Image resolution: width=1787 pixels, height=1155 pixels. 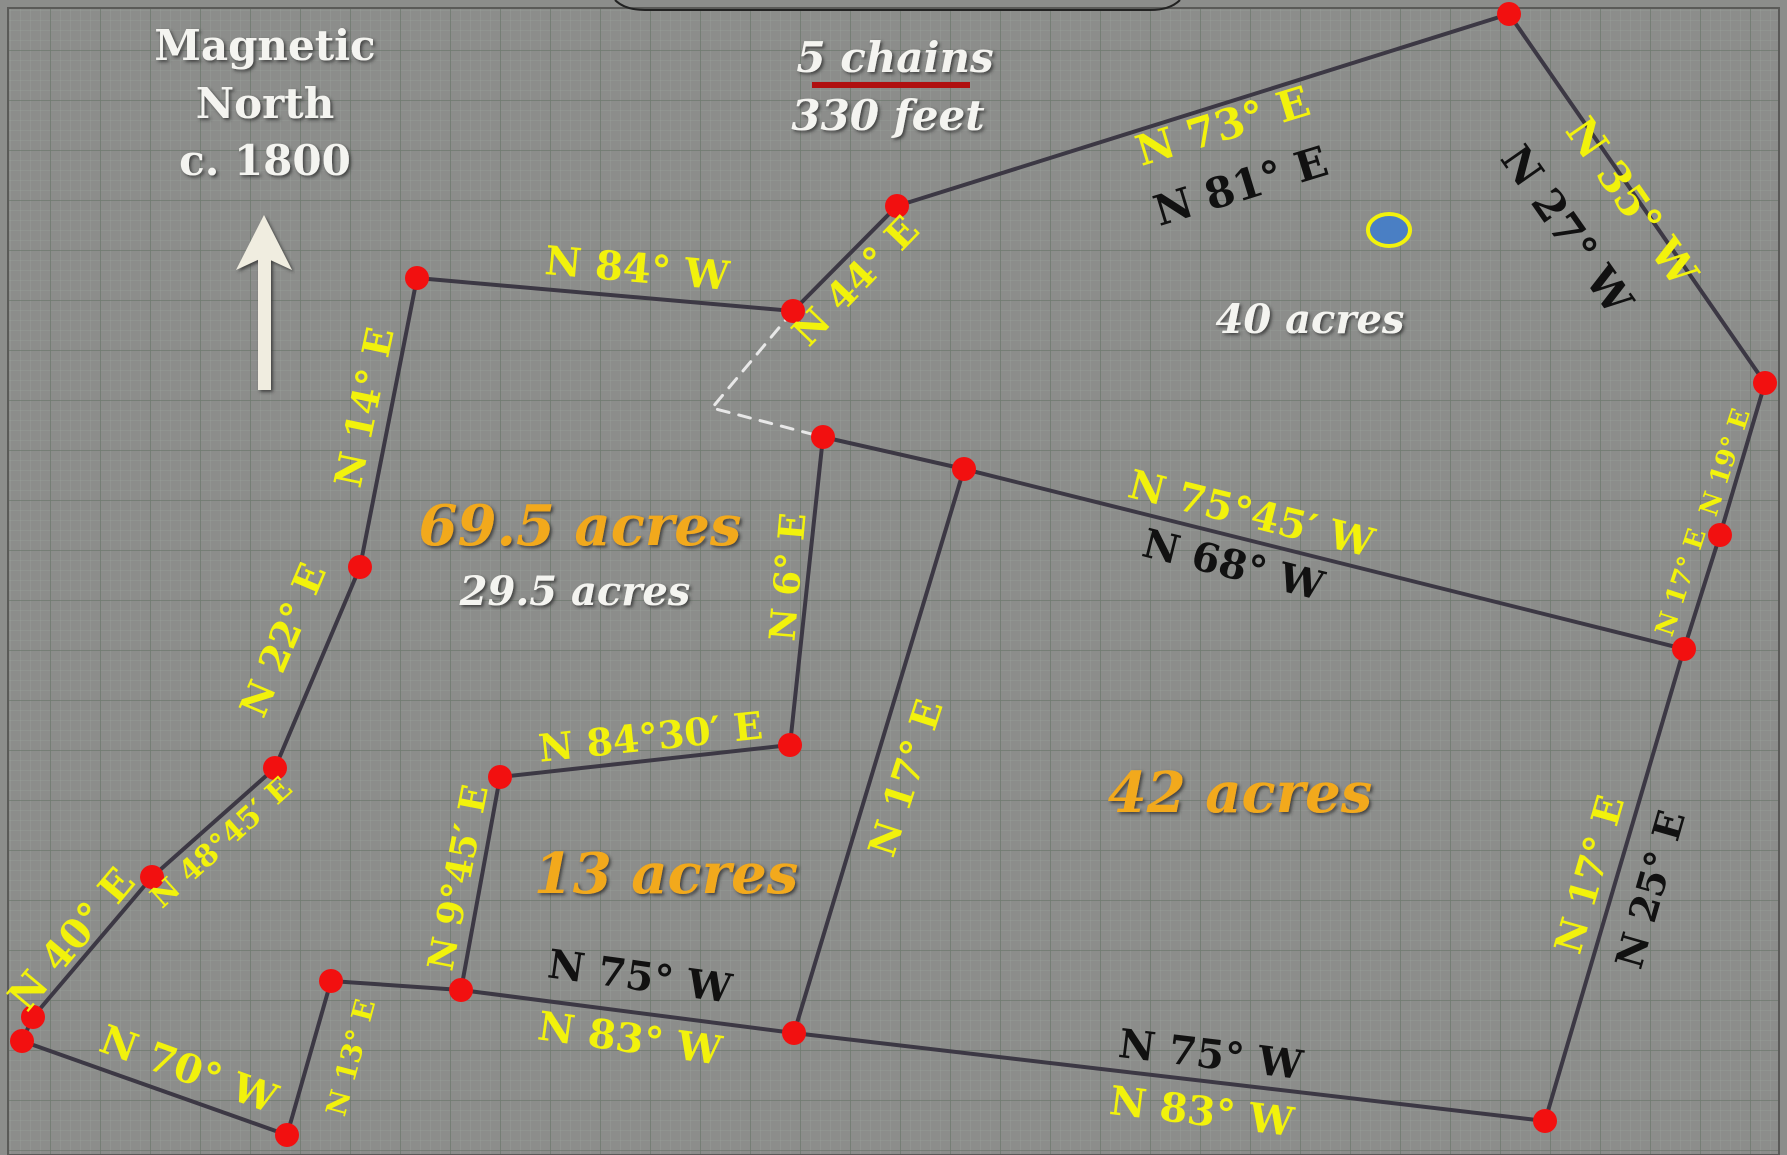 I want to click on dashed-connector, so click(x=767, y=374).